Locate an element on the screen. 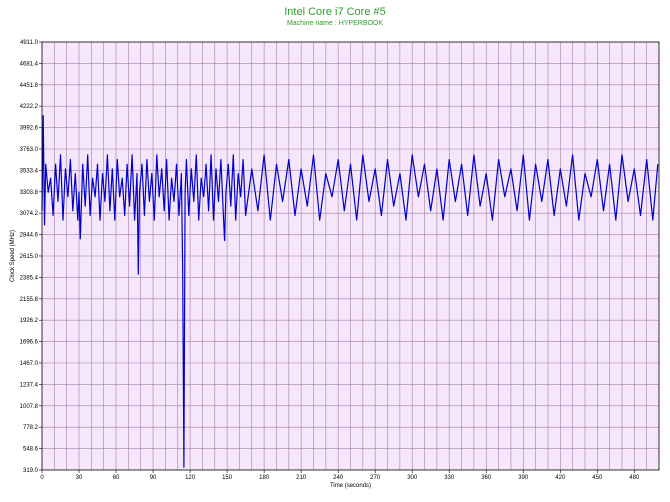  x-tick-label: 210 is located at coordinates (301, 478).